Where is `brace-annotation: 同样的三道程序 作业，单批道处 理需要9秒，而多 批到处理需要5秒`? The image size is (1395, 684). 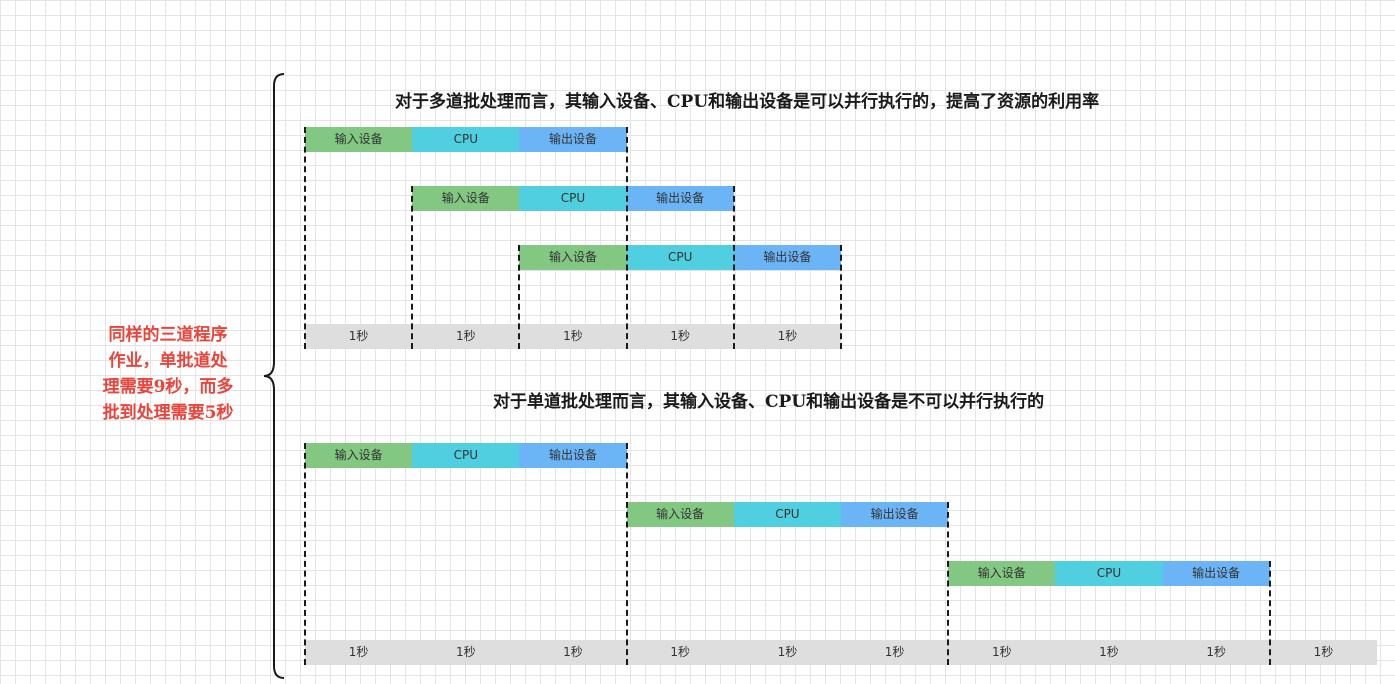
brace-annotation: 同样的三道程序 作业，单批道处 理需要9秒，而多 批到处理需要5秒 is located at coordinates (168, 374).